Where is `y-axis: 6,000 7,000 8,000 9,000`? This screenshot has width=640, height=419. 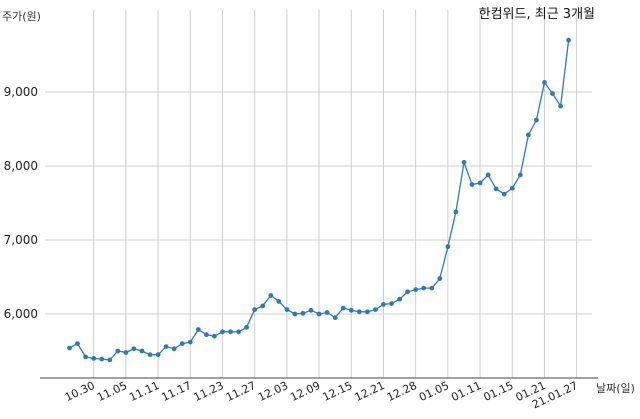
y-axis: 6,000 7,000 8,000 9,000 is located at coordinates (21, 203).